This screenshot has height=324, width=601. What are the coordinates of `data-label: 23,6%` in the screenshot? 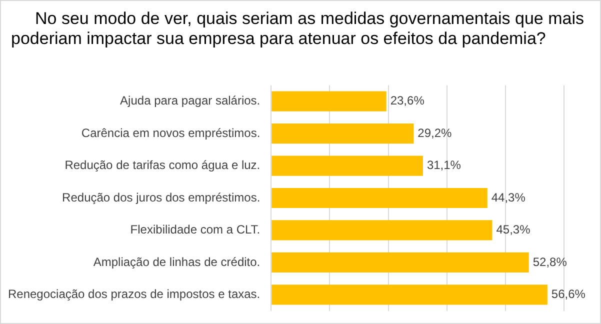 It's located at (407, 101).